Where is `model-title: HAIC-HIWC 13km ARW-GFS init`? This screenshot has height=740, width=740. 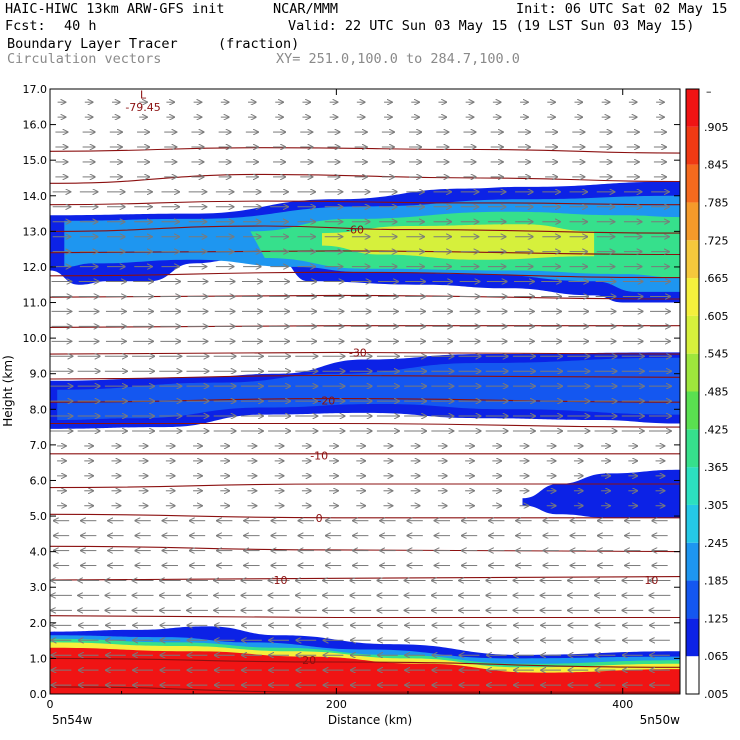 model-title: HAIC-HIWC 13km ARW-GFS init is located at coordinates (115, 9).